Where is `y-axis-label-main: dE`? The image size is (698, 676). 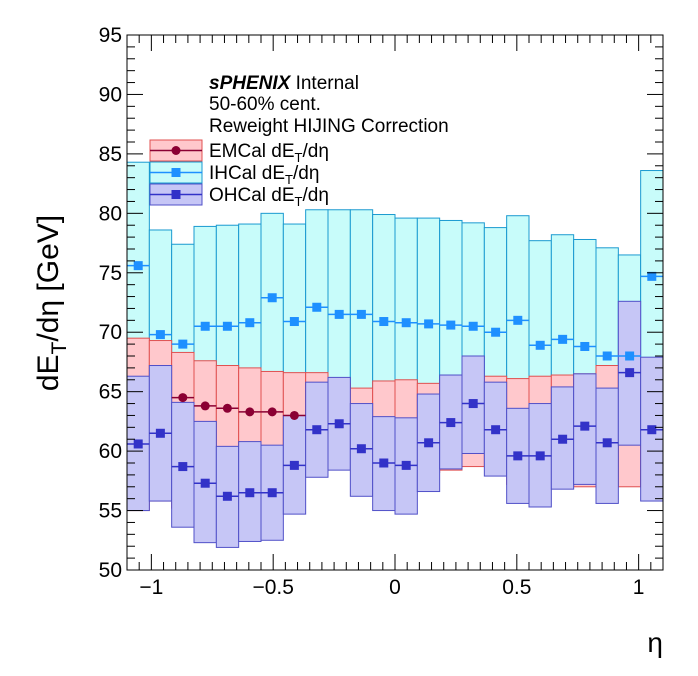 y-axis-label-main: dE is located at coordinates (48, 372).